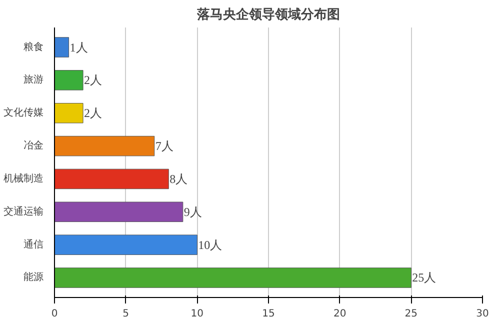  I want to click on data-label: 1人, so click(79, 47).